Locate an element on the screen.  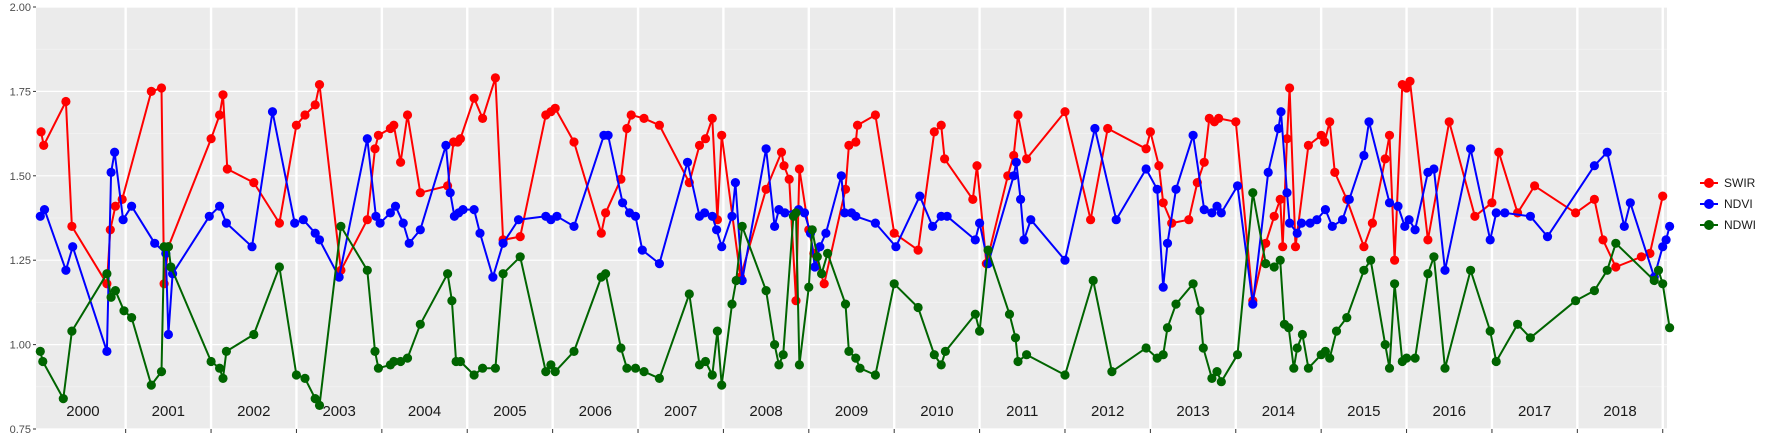
year-label: 2006 is located at coordinates (595, 411).